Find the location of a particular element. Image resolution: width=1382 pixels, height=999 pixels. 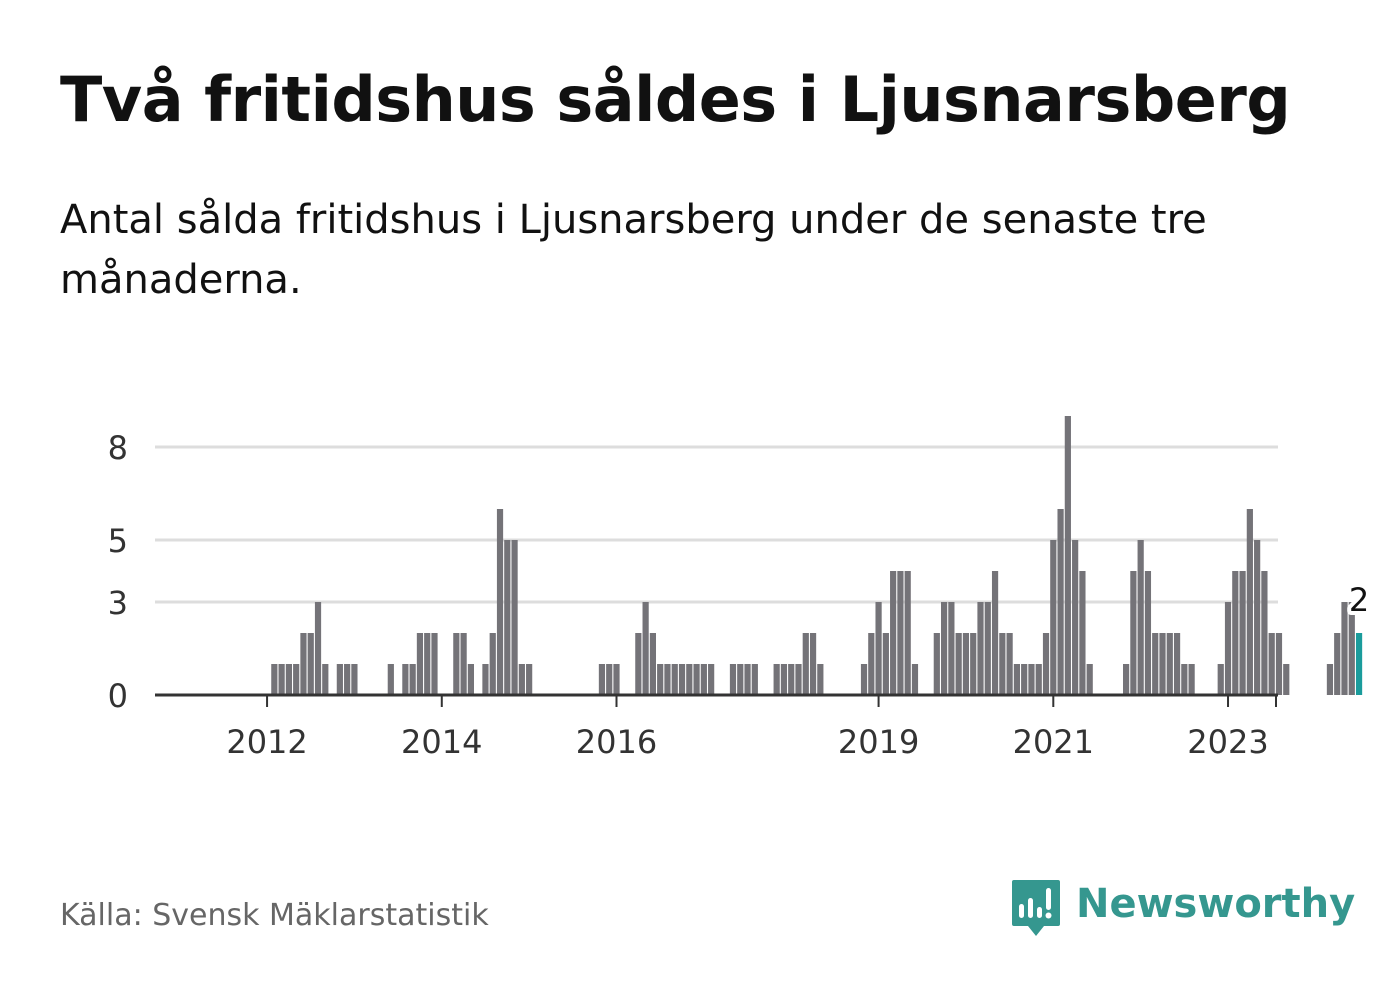

source-note: Källa: Svensk Mäklarstatistik is located at coordinates (274, 915).